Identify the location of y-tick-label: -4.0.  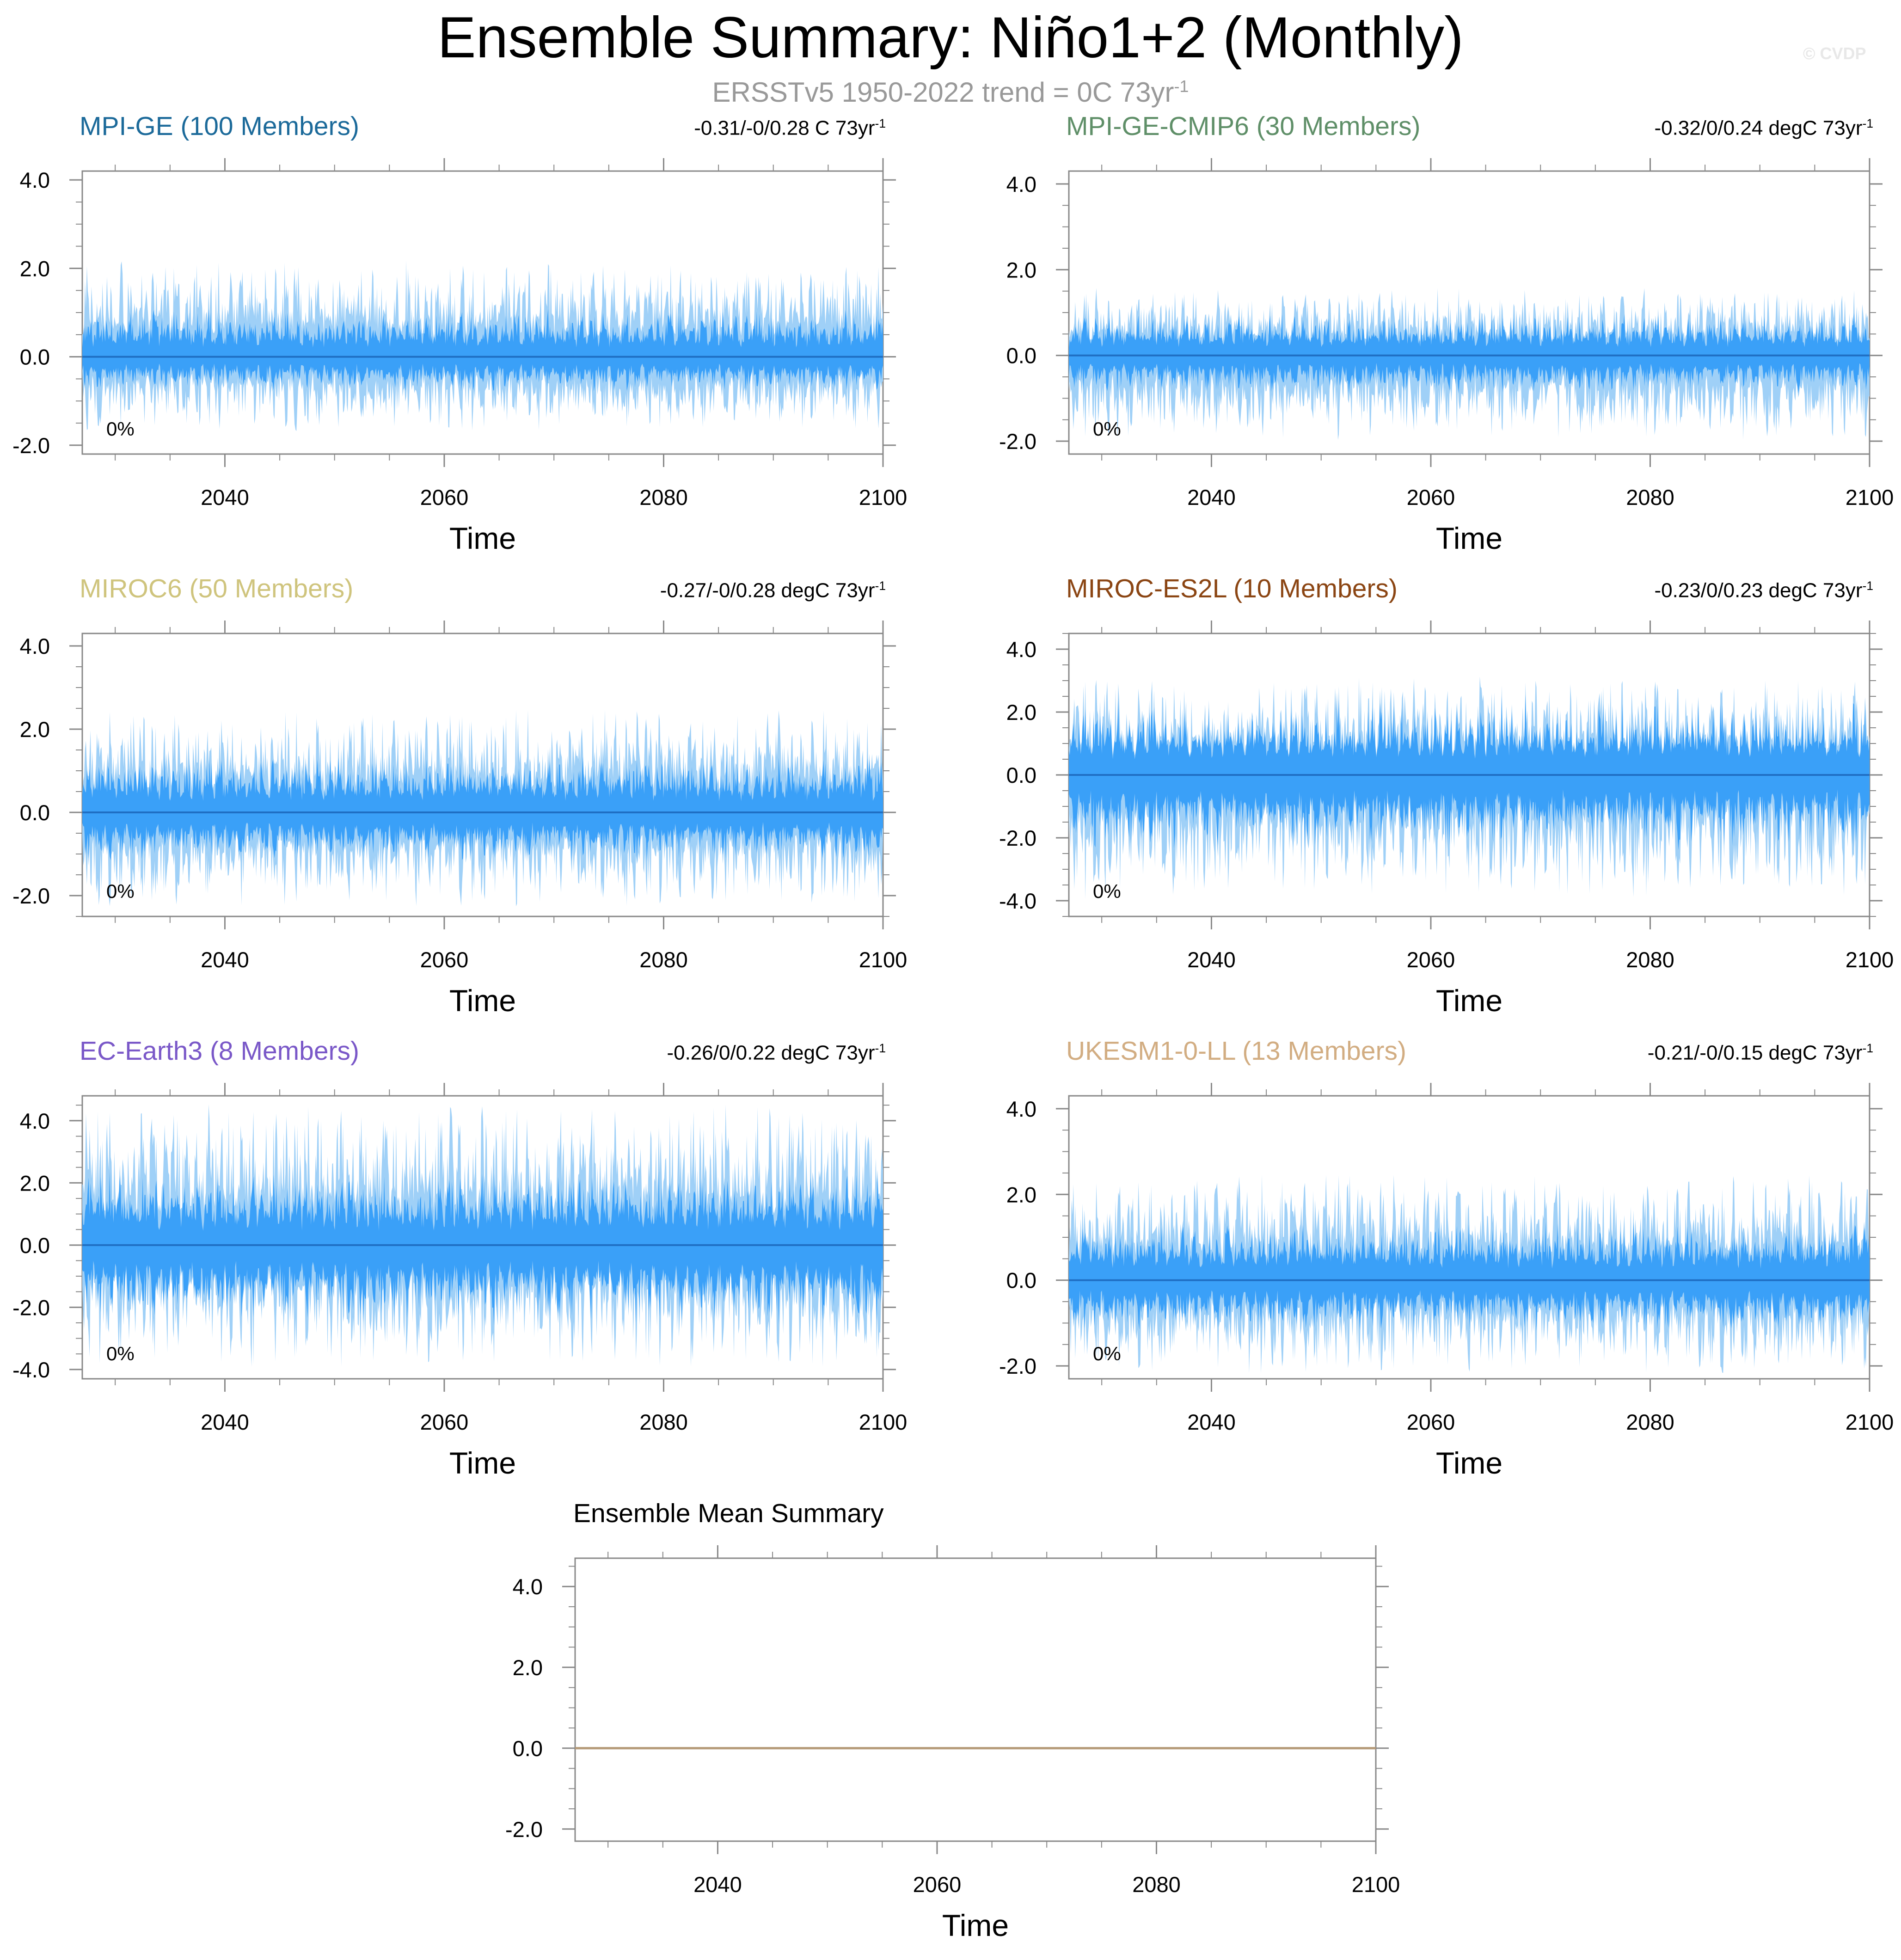
(31, 1370).